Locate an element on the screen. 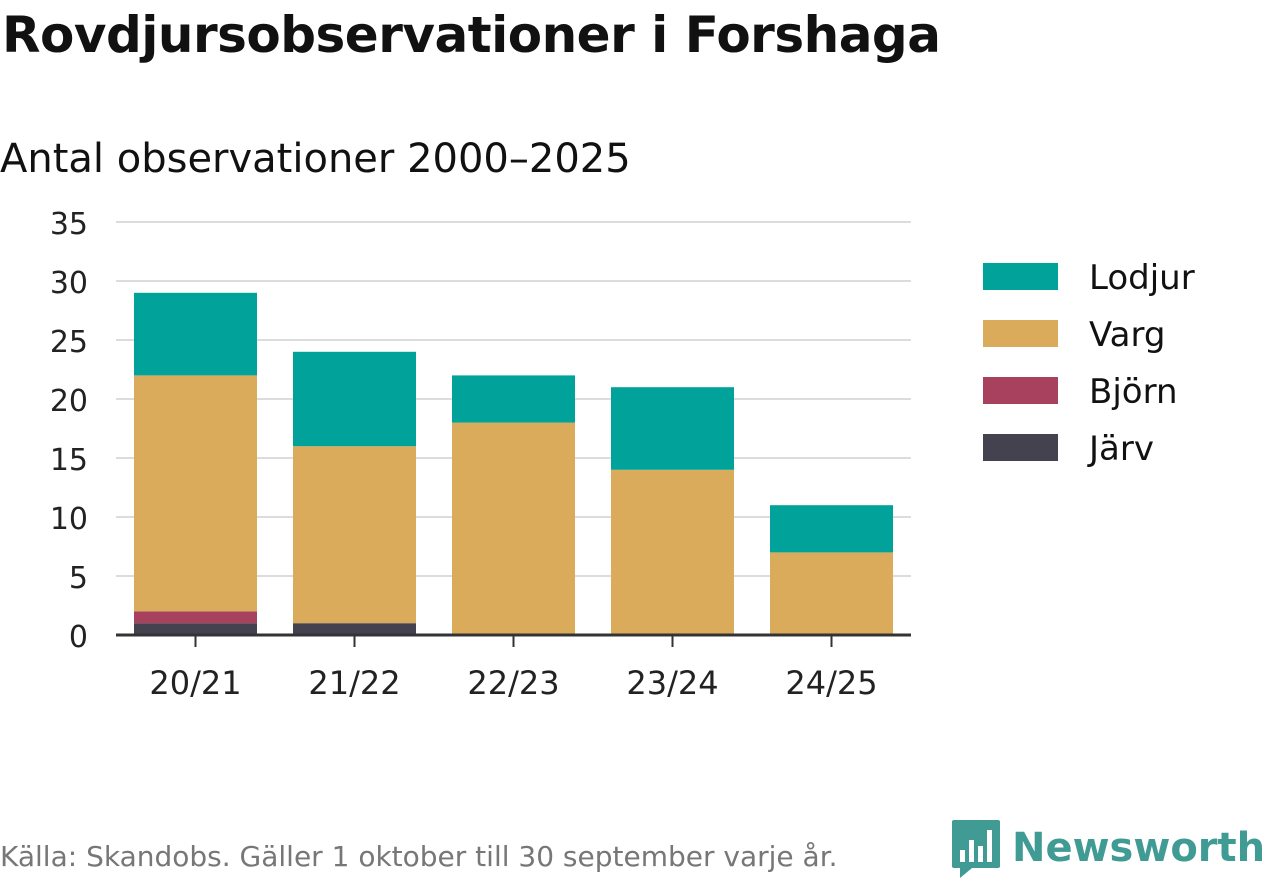 The height and width of the screenshot is (879, 1262). y-tick-label: 0 is located at coordinates (78, 637).